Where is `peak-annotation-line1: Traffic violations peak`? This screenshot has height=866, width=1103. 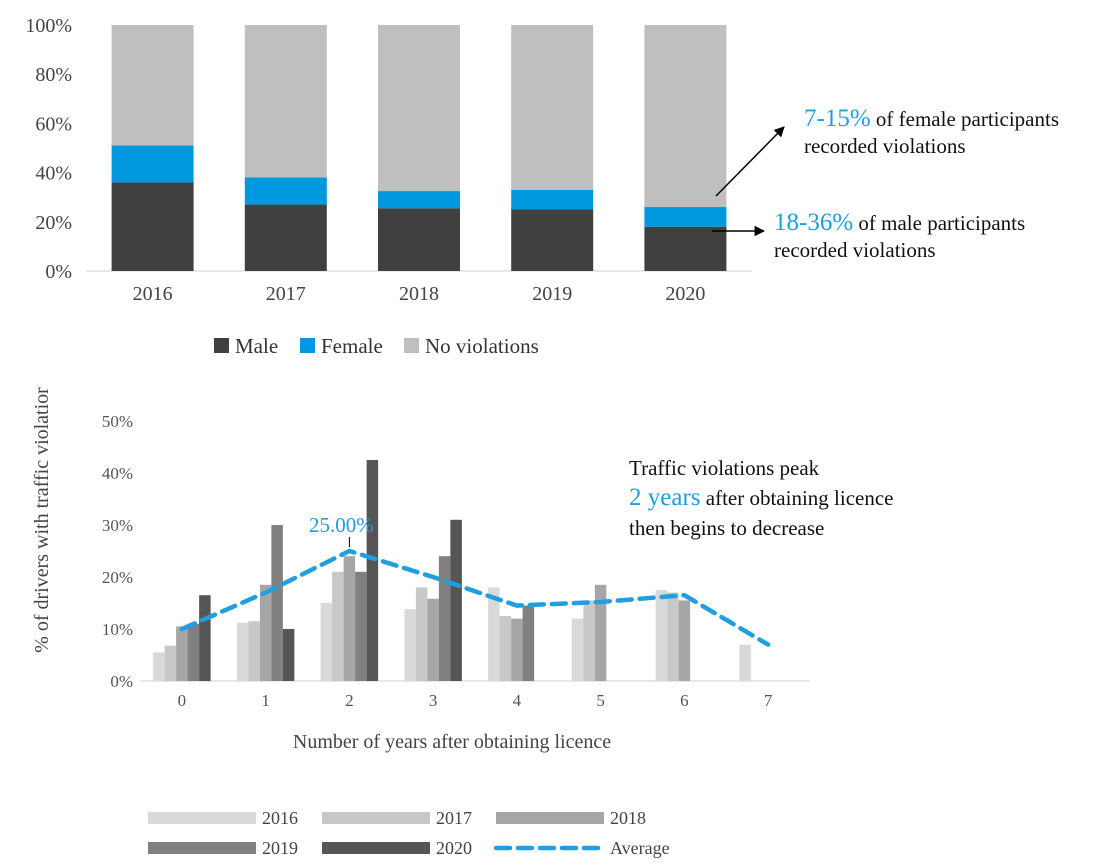
peak-annotation-line1: Traffic violations peak is located at coordinates (724, 468).